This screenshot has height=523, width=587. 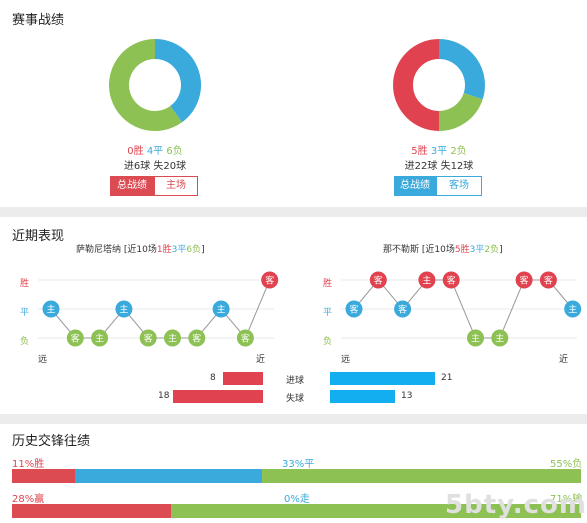 I want to click on left-goals-conceded-value: 18, so click(x=164, y=396).